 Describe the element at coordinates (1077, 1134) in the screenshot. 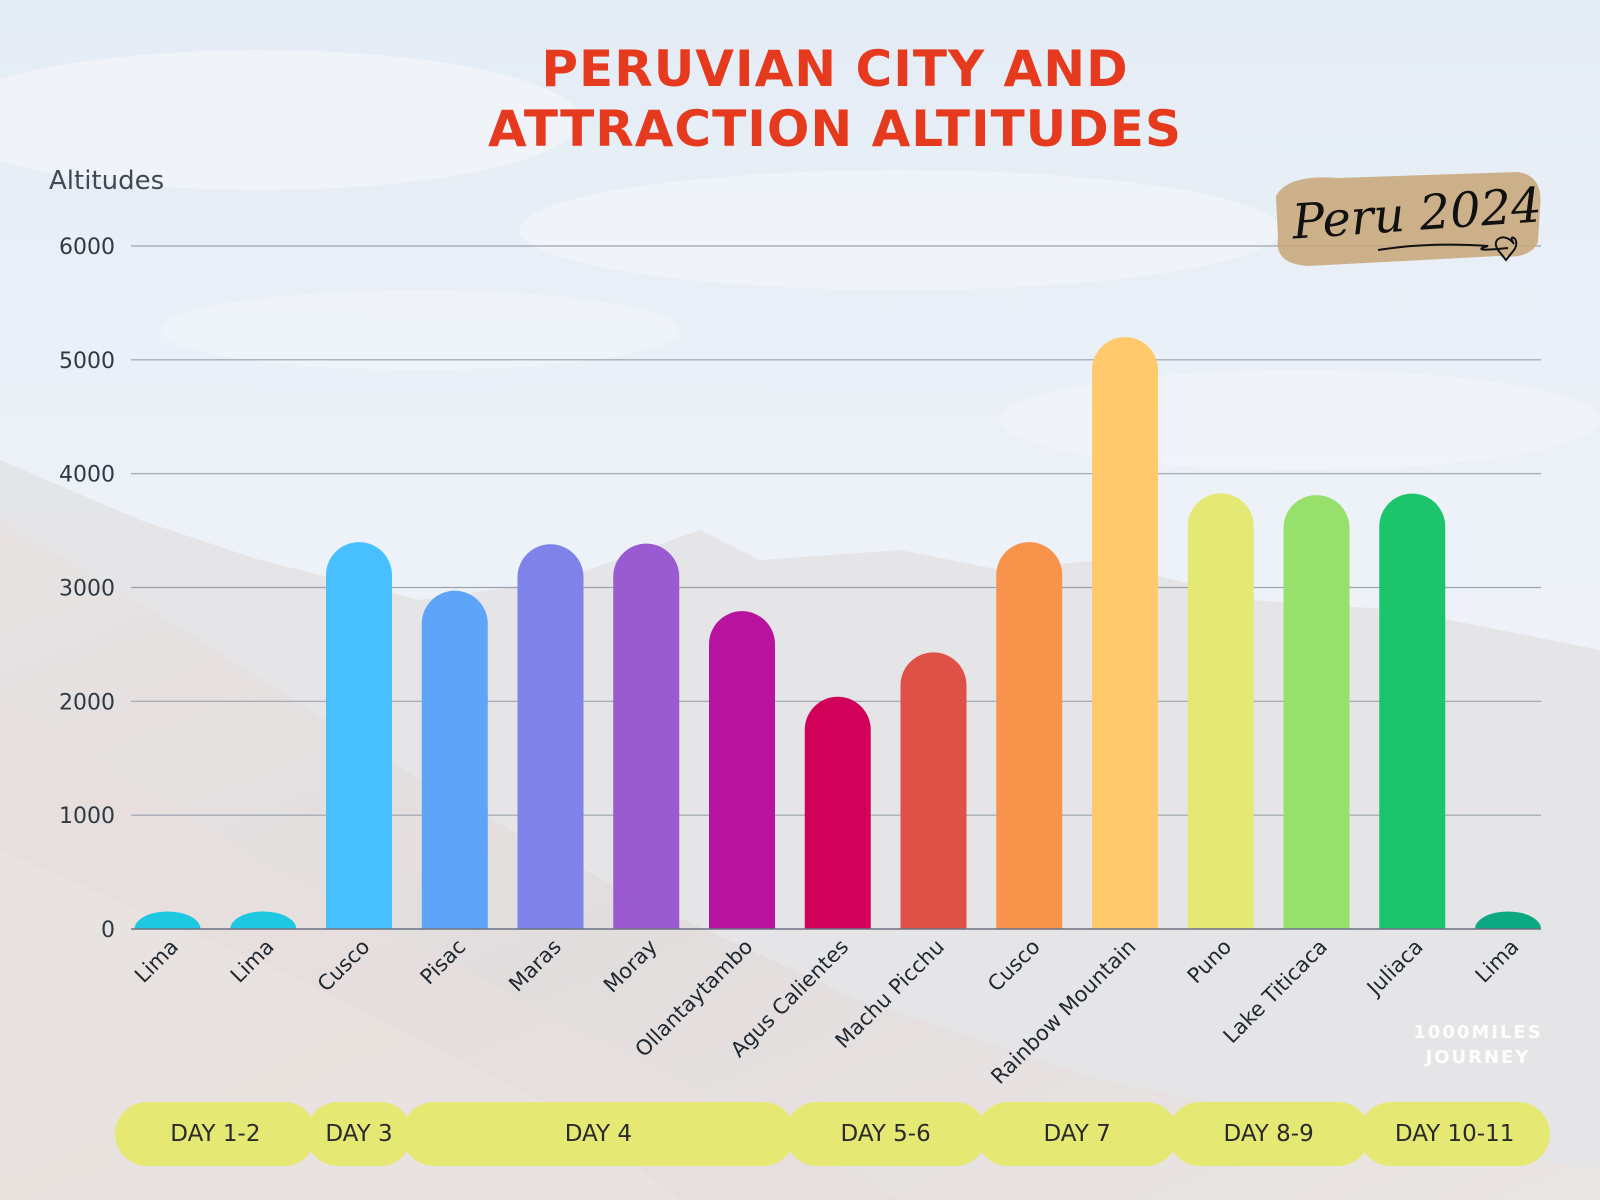

I see `day-label-pill: DAY 7` at that location.